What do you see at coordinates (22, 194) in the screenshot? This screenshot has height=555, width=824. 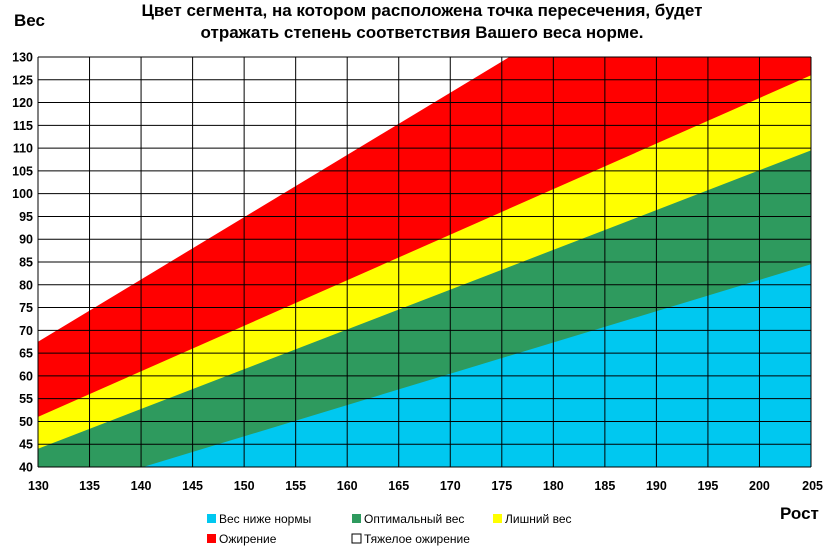 I see `y-tick-label: 100` at bounding box center [22, 194].